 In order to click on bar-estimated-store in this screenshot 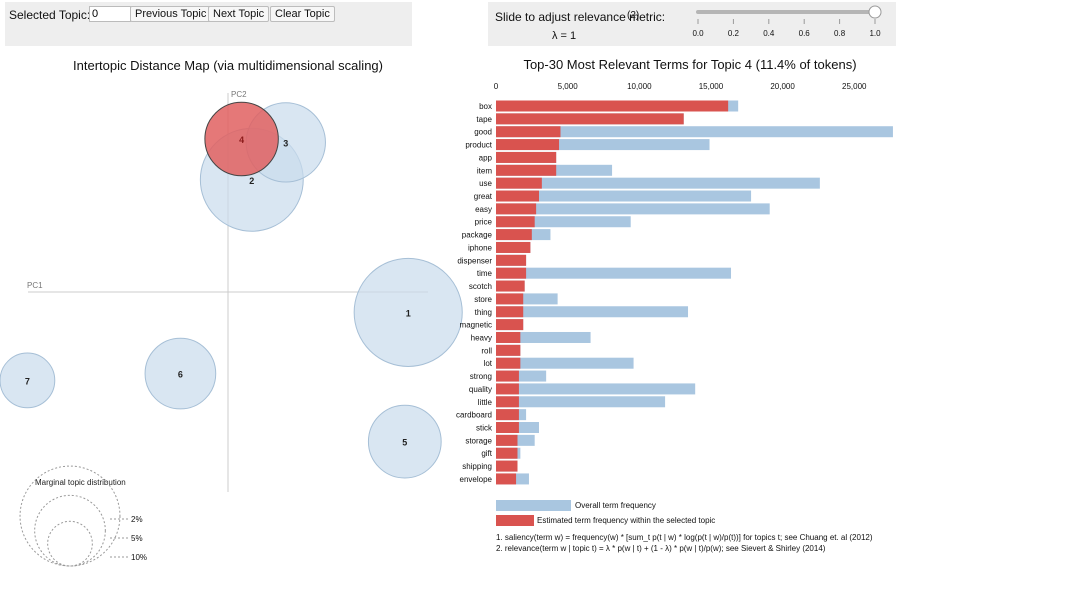, I will do `click(510, 299)`.